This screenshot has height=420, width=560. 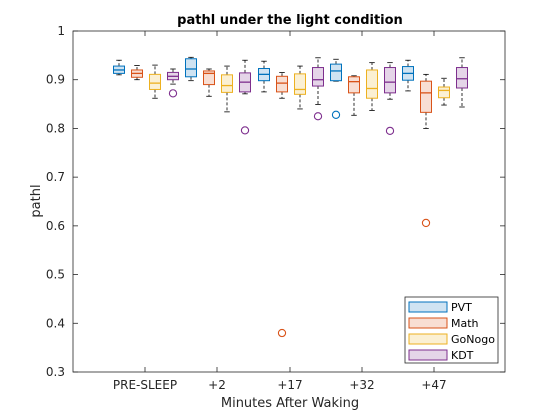 I want to click on x-tick-label: PRE-SLEEP, so click(x=145, y=385).